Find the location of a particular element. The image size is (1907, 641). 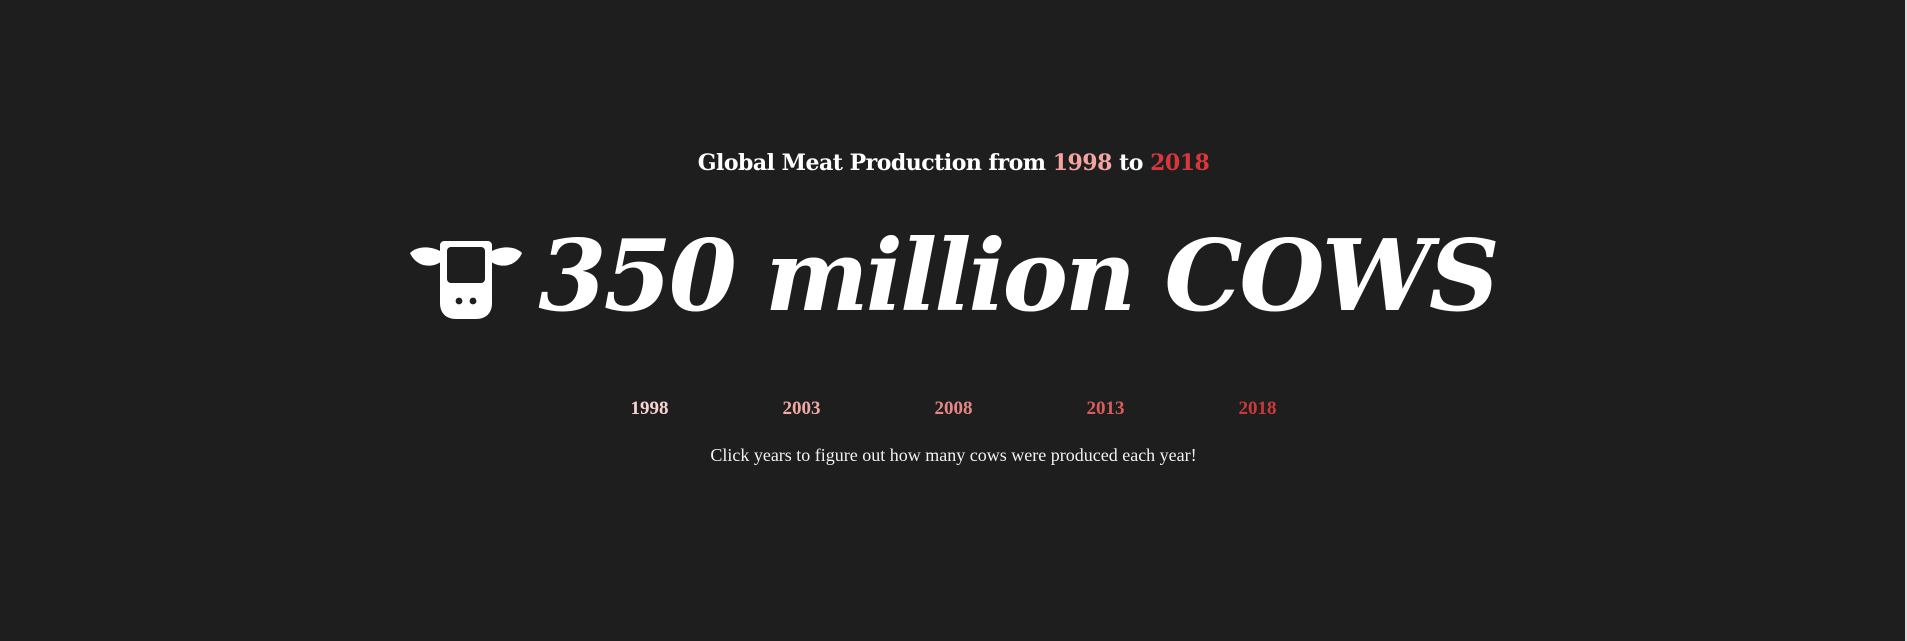

scrollbar-edge is located at coordinates (1906, 320).